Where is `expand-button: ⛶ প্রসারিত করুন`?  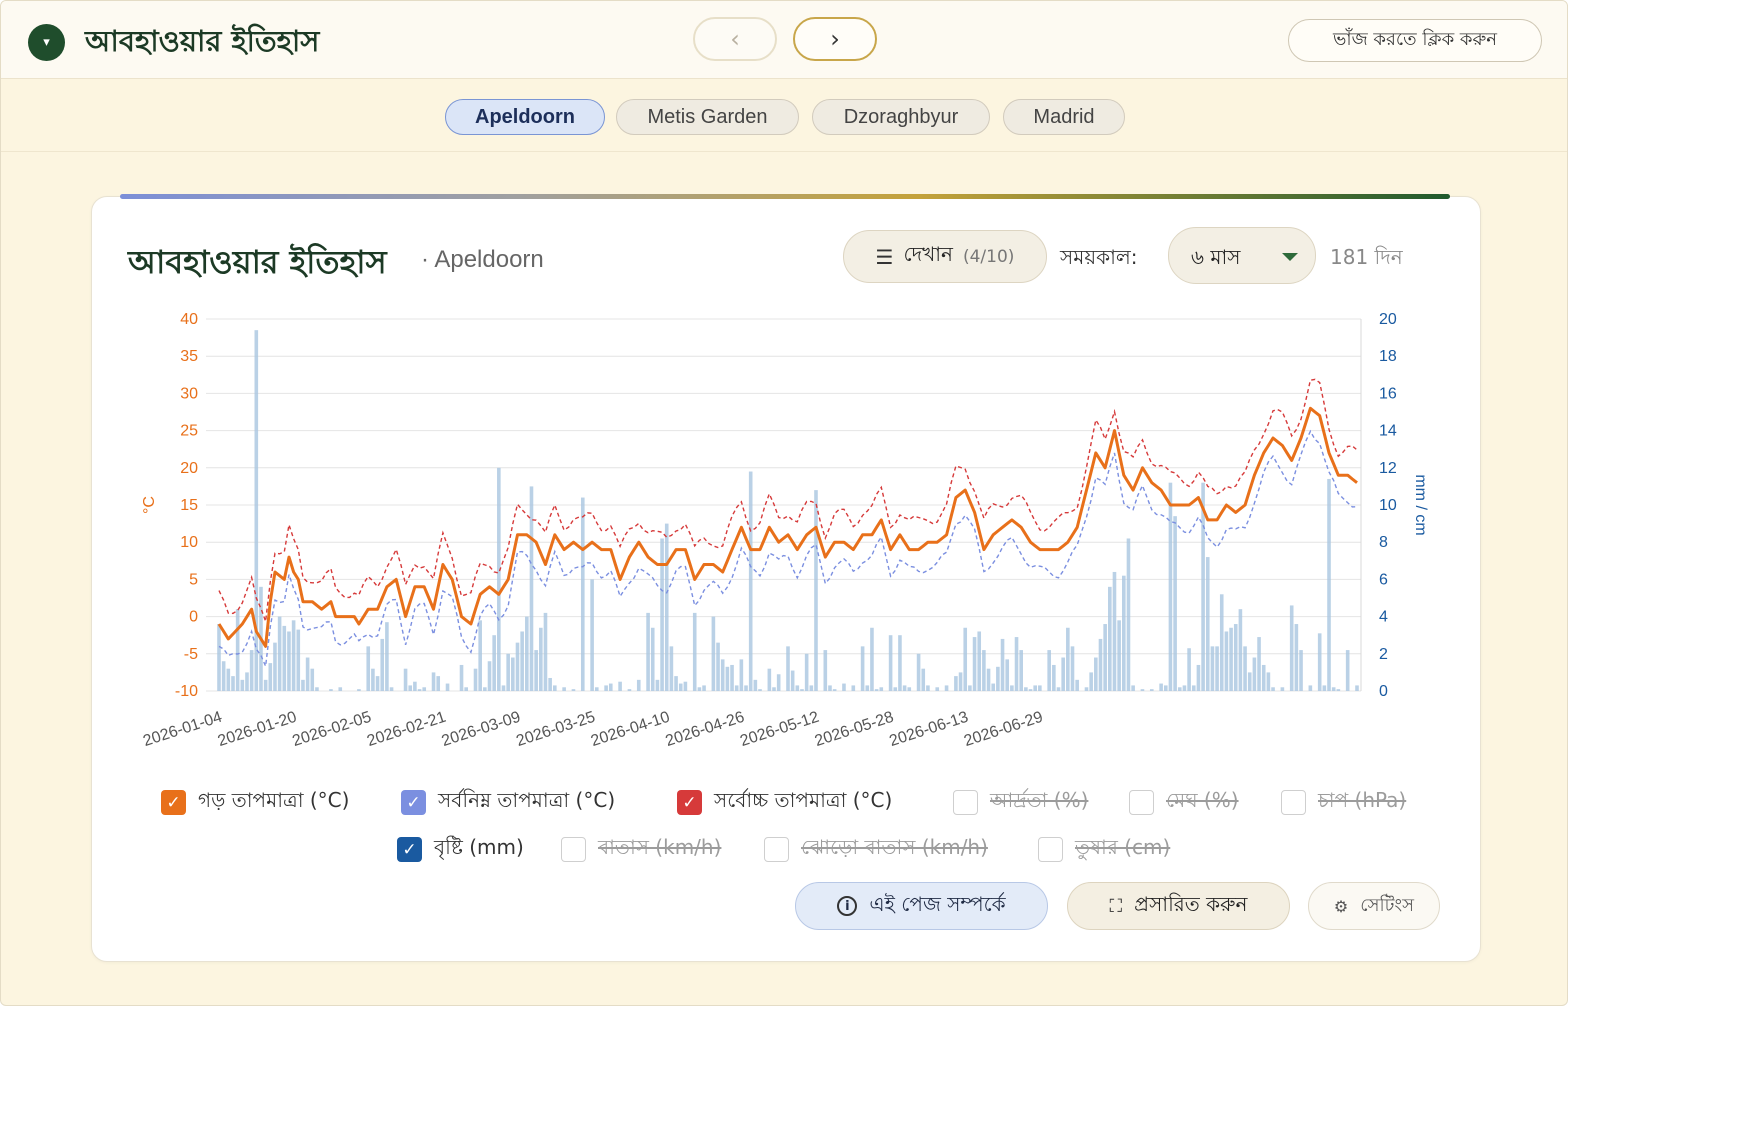 expand-button: ⛶ প্রসারিত করুন is located at coordinates (1178, 906).